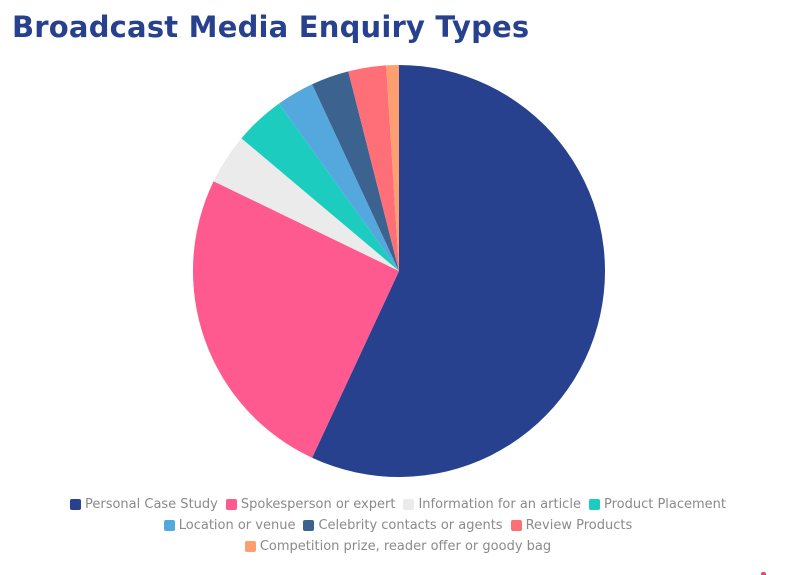 This screenshot has width=796, height=575. I want to click on legend-item-celebrity-contacts: Celebrity contacts or agents, so click(403, 525).